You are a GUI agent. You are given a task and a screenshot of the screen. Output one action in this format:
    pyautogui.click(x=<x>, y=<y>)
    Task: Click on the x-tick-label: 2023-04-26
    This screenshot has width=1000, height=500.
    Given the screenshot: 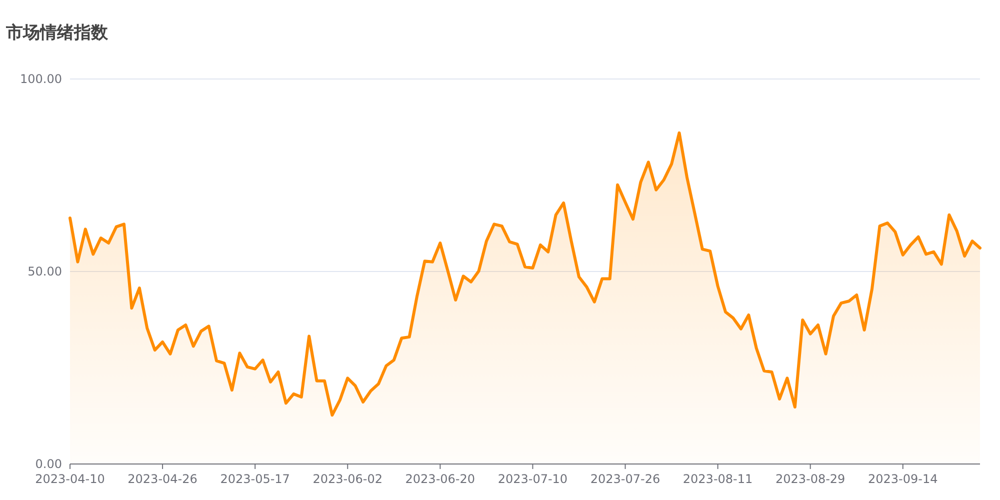 What is the action you would take?
    pyautogui.click(x=163, y=479)
    